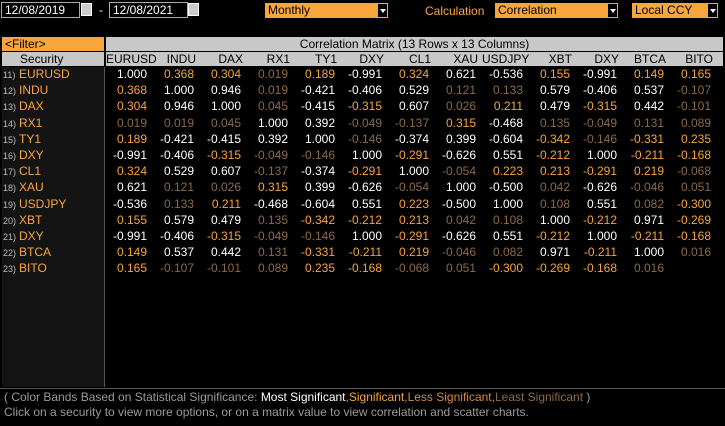 Image resolution: width=725 pixels, height=426 pixels. Describe the element at coordinates (30, 138) in the screenshot. I see `security-name: TY1` at that location.